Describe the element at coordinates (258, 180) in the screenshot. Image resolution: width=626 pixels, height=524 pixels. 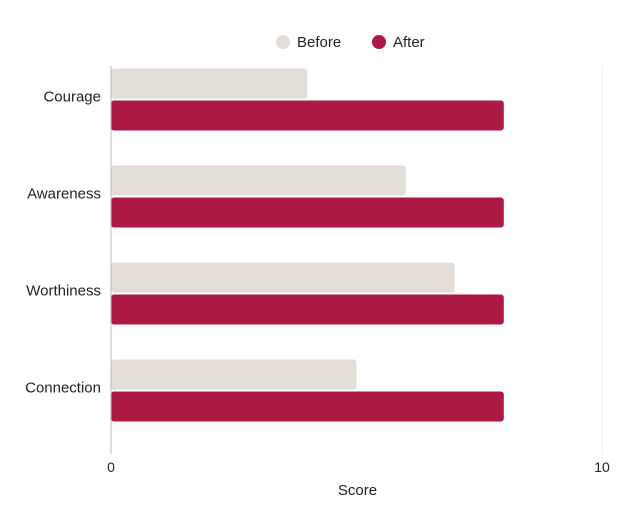
I see `bar-before-awareness` at that location.